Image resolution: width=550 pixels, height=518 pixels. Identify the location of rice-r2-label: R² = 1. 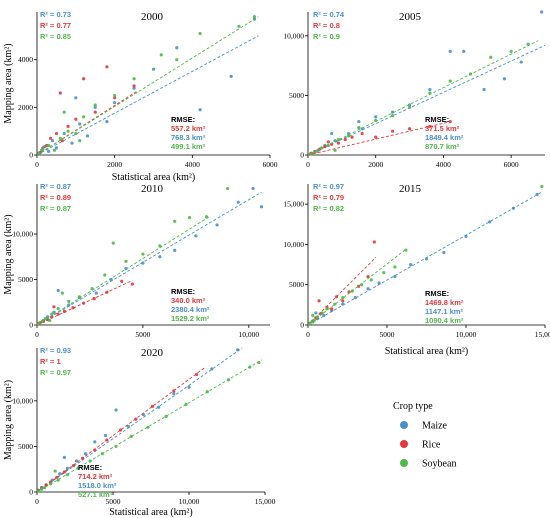
(50, 361).